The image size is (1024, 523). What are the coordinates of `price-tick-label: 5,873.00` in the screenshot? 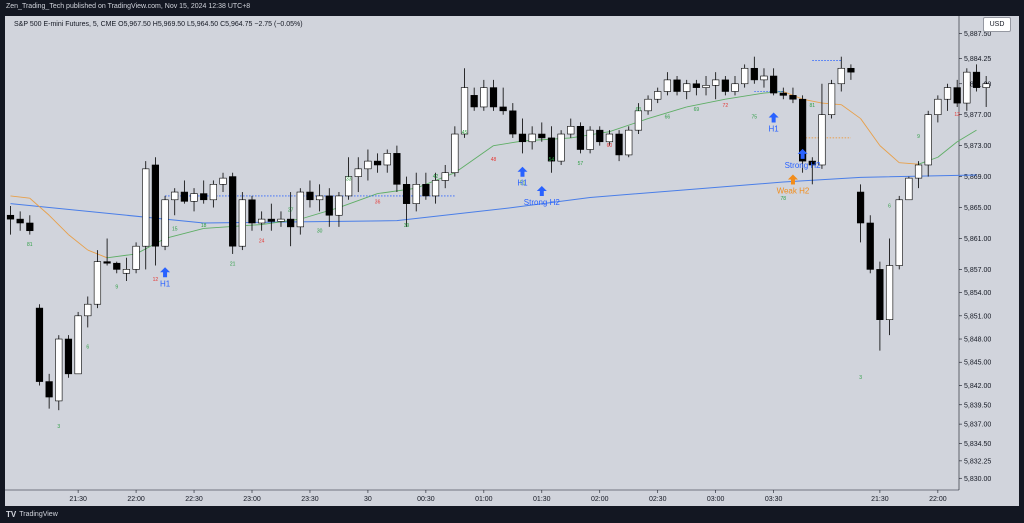 It's located at (977, 146).